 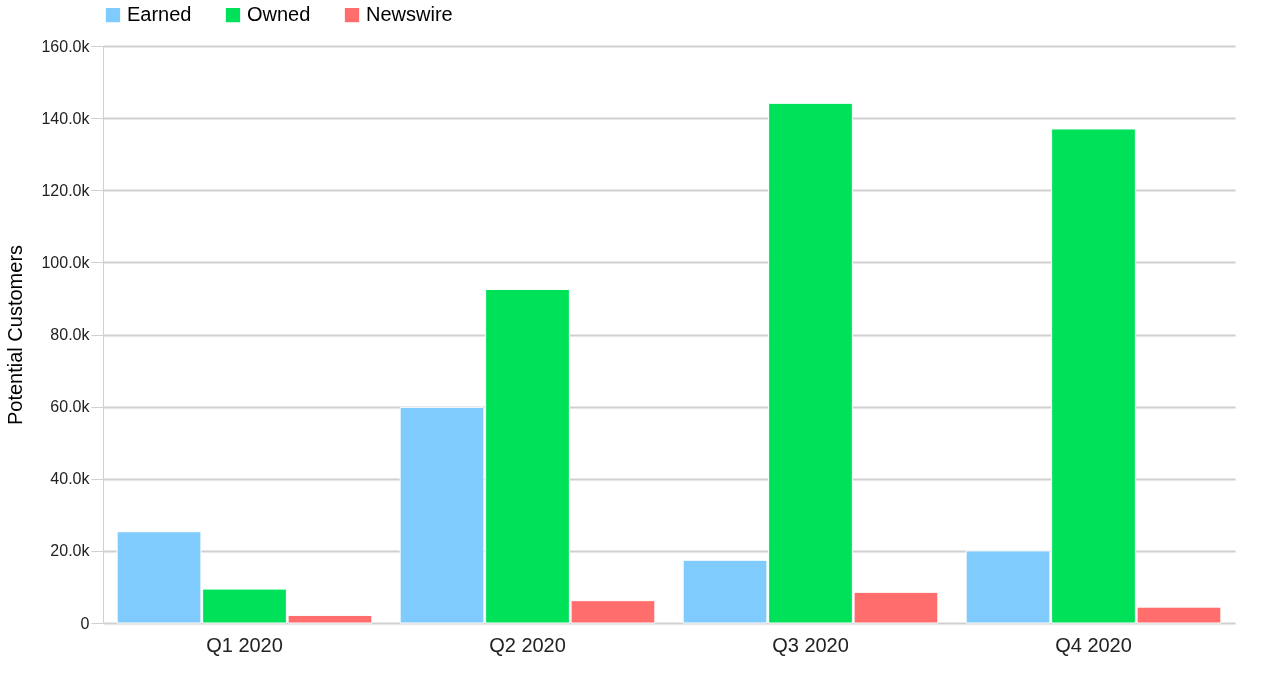 What do you see at coordinates (159, 14) in the screenshot?
I see `legend-label: Earned` at bounding box center [159, 14].